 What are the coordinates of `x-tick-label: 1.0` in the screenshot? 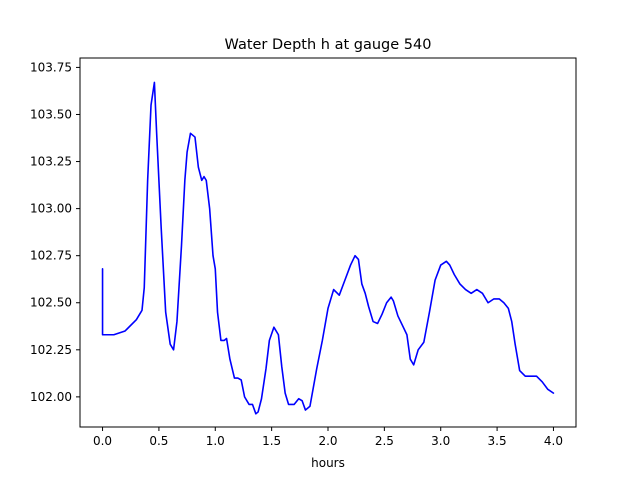 It's located at (215, 441).